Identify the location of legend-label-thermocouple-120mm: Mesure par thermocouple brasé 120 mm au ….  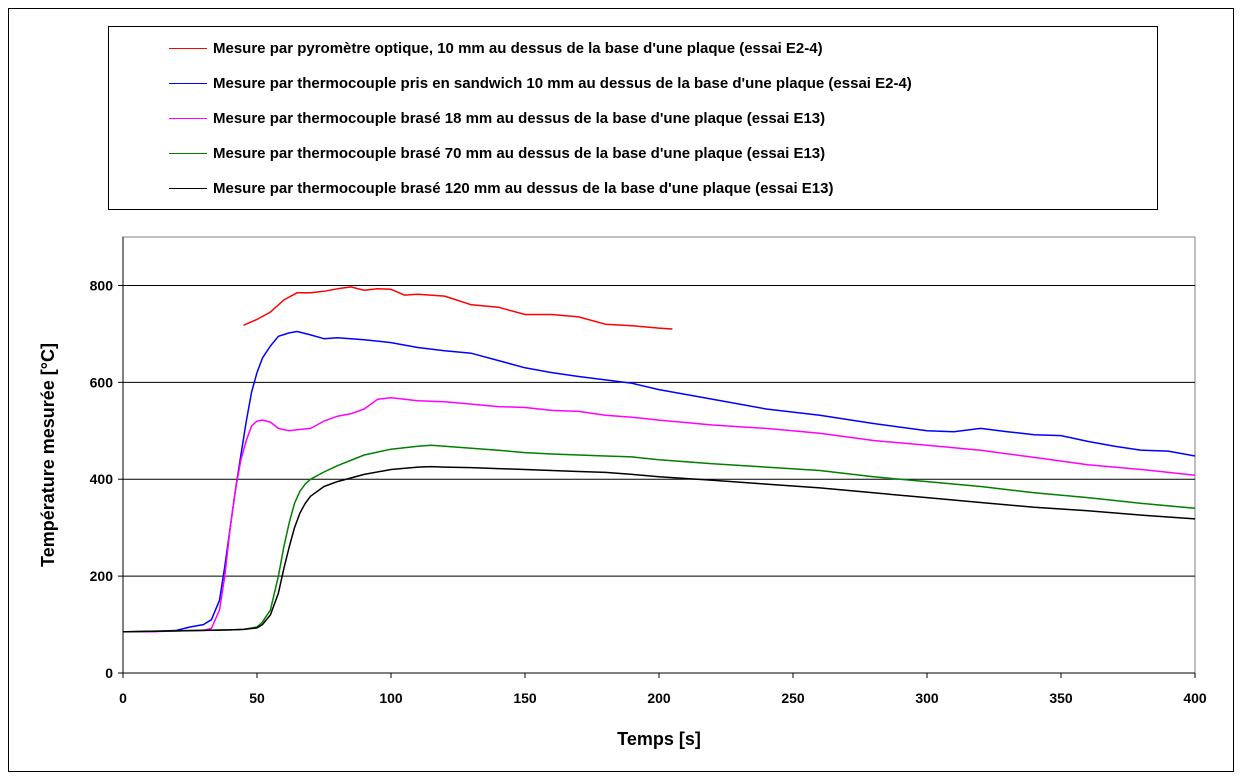
(523, 188).